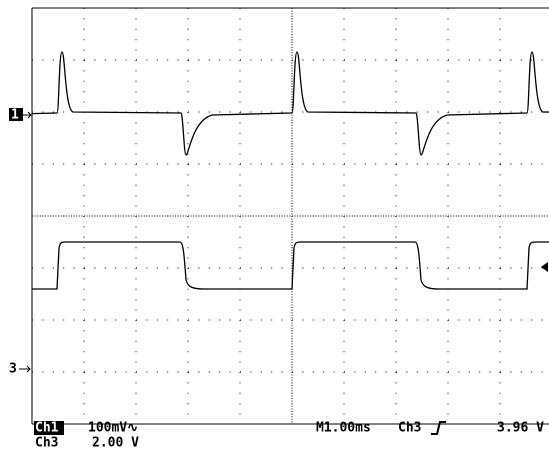  Describe the element at coordinates (290, 265) in the screenshot. I see `ch3-trace` at that location.